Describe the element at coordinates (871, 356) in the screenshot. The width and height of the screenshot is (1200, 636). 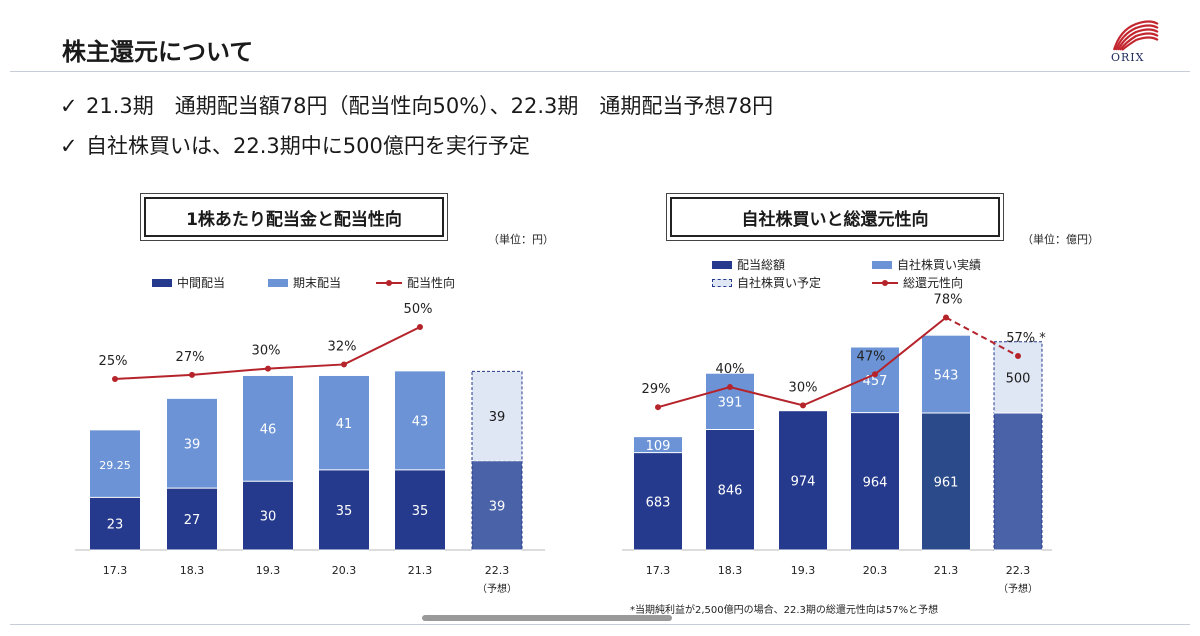
I see `chart2-return-label: 47%` at that location.